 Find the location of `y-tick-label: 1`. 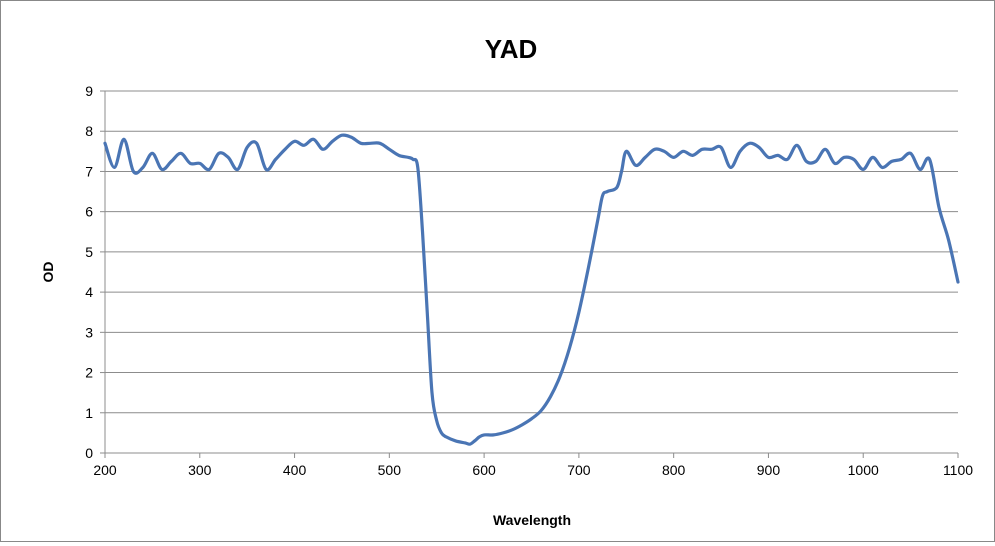

y-tick-label: 1 is located at coordinates (89, 413).